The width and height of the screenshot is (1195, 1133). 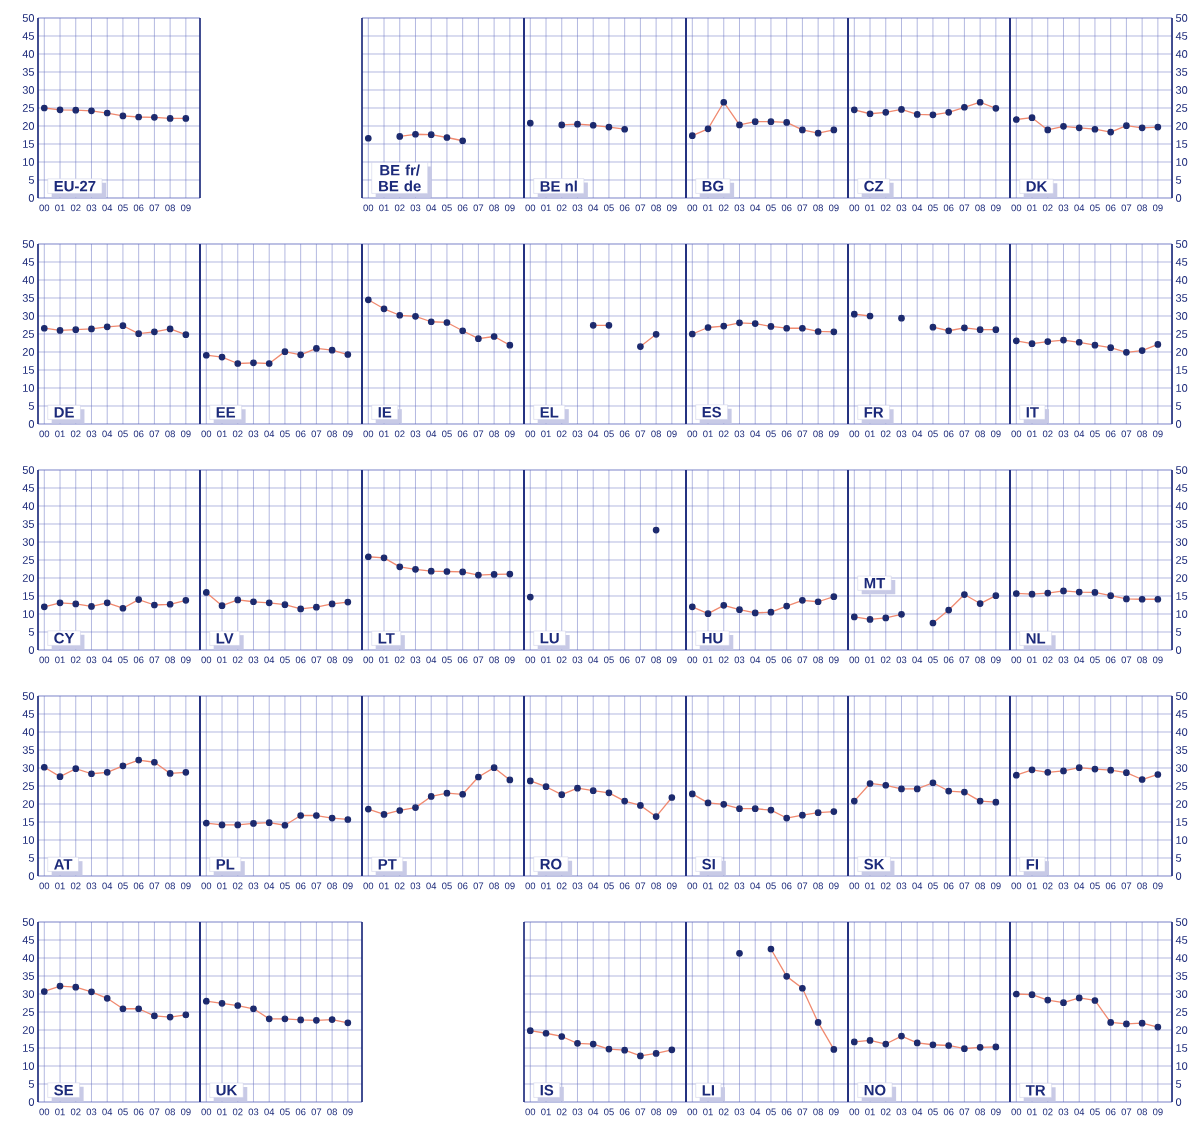 What do you see at coordinates (28, 18) in the screenshot?
I see `y-tick-label: 50` at bounding box center [28, 18].